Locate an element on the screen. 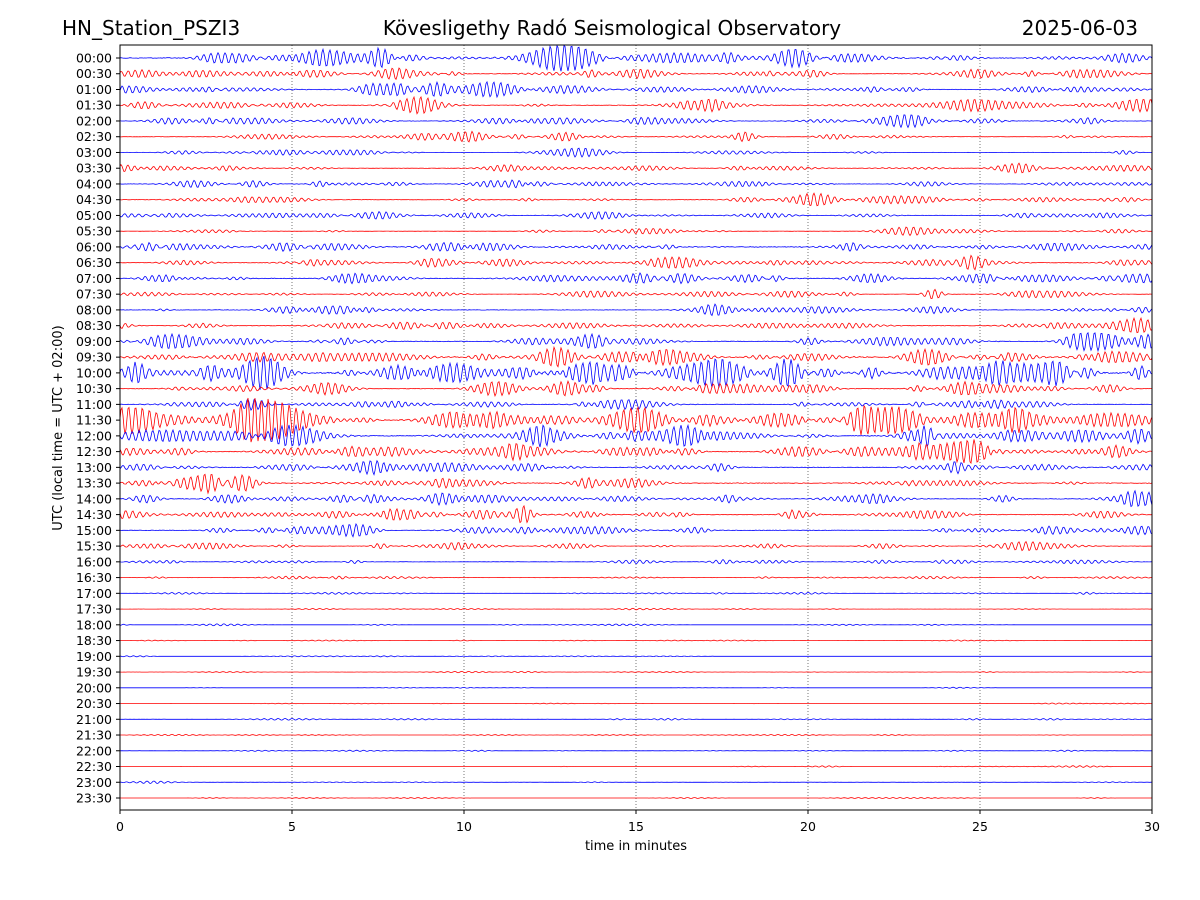  y-tick-label: 18:30 is located at coordinates (94, 640).